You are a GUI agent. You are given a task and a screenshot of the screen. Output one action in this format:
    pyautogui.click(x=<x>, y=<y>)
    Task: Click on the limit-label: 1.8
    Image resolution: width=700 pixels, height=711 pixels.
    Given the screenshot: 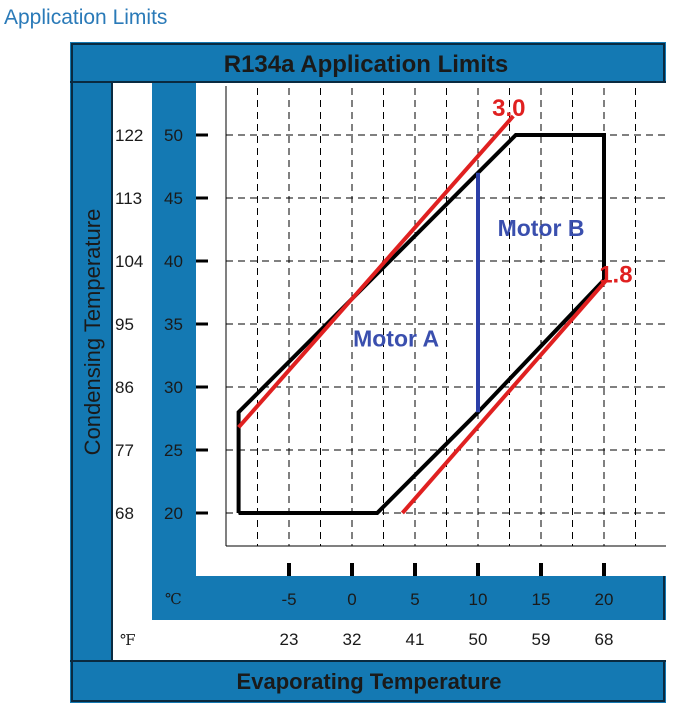 What is the action you would take?
    pyautogui.click(x=615, y=274)
    